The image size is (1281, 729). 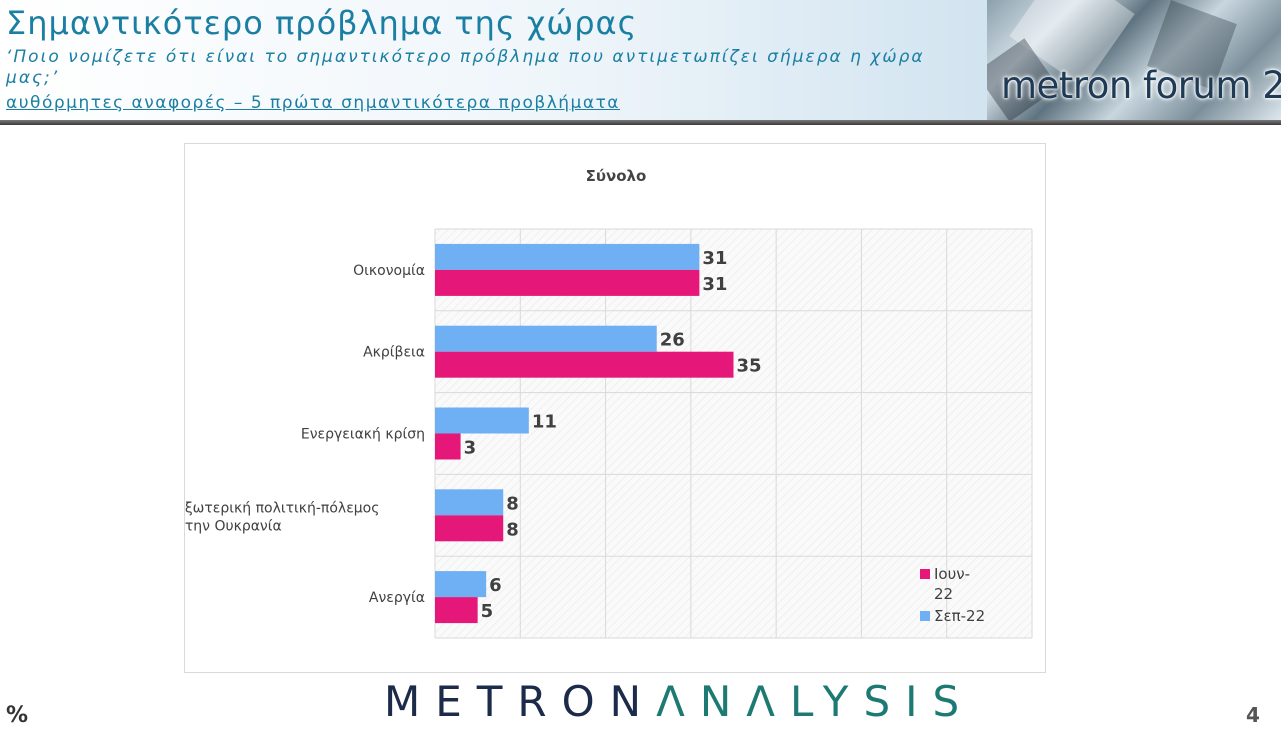 I want to click on metron-analysis-logo: METRONΛNΛLYSIS, so click(x=679, y=701).